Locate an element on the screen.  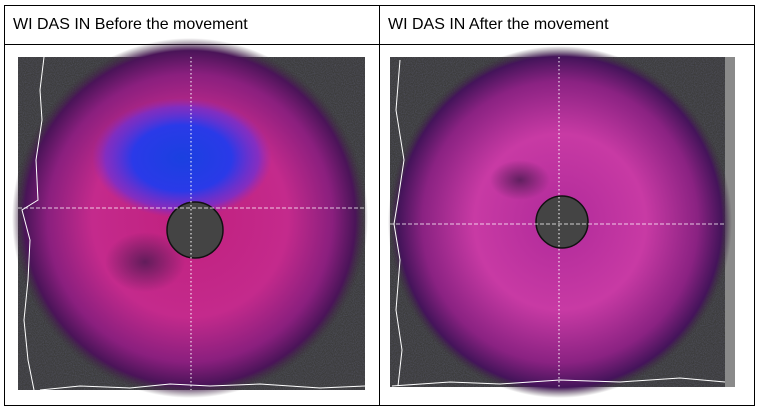
header-cell: WI DAS IN After the movement is located at coordinates (567, 25).